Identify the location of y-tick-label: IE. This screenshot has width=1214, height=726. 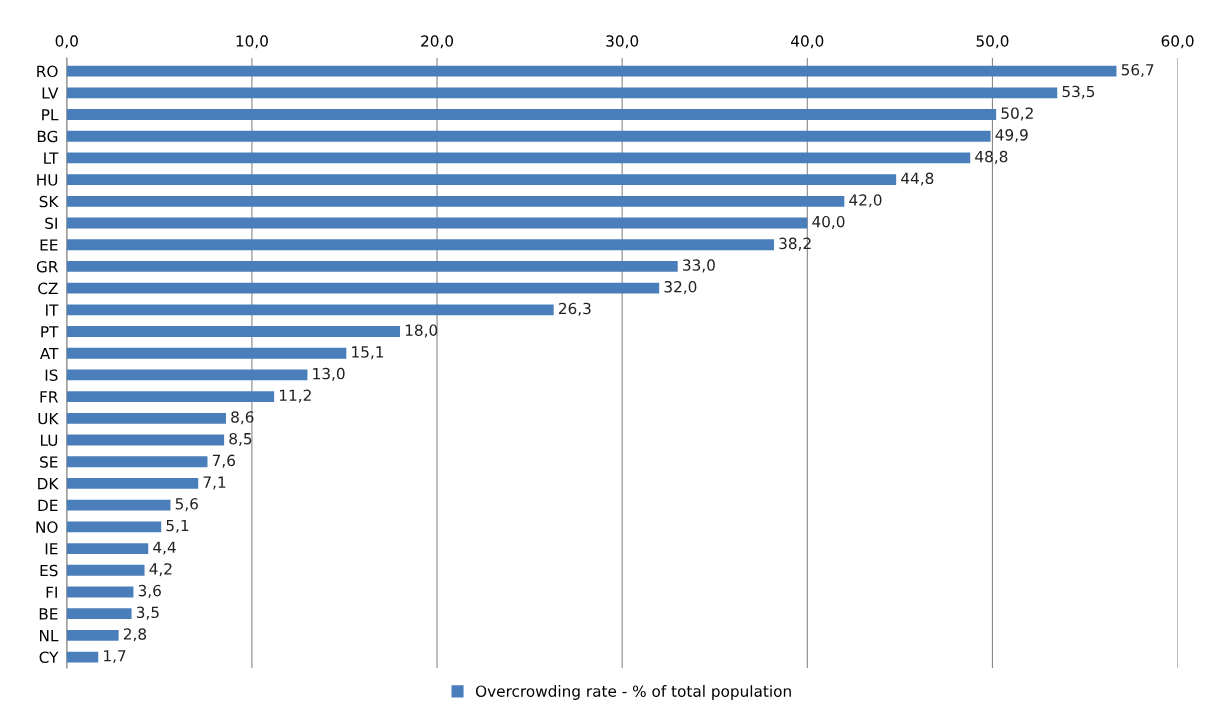
(51, 549).